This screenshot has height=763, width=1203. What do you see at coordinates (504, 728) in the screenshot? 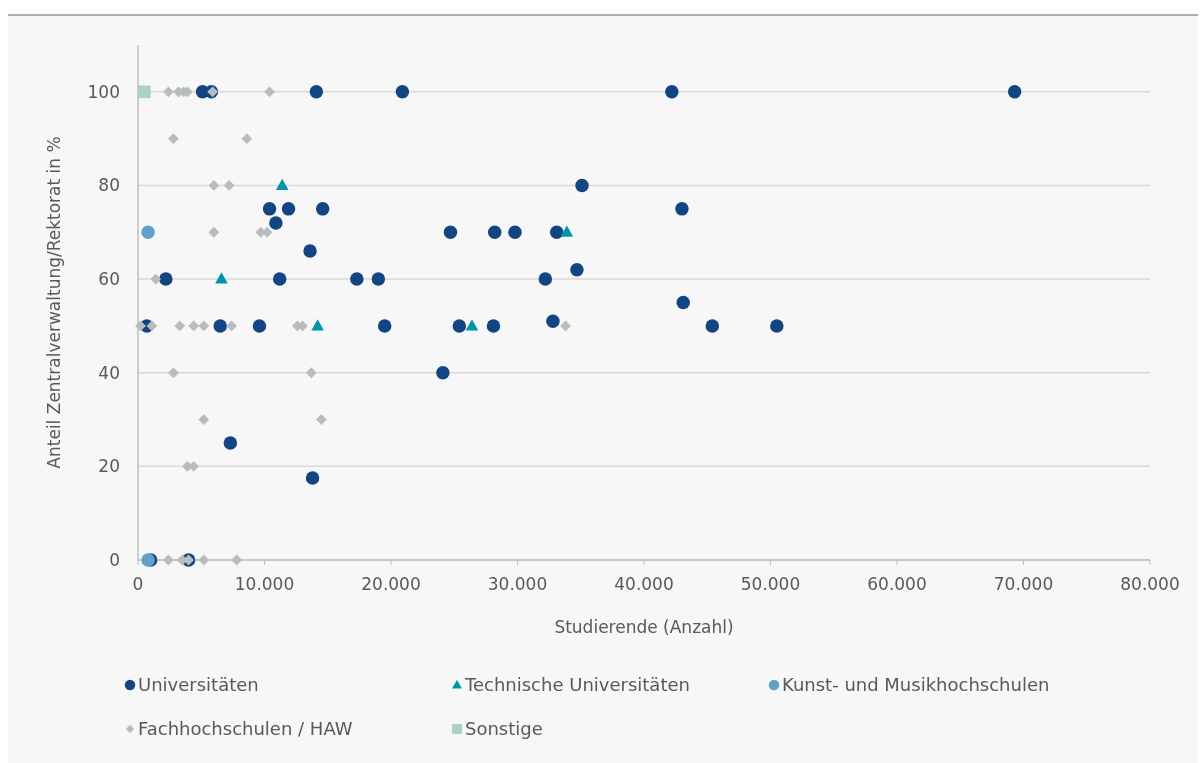
I see `legend-label: Sonstige` at bounding box center [504, 728].